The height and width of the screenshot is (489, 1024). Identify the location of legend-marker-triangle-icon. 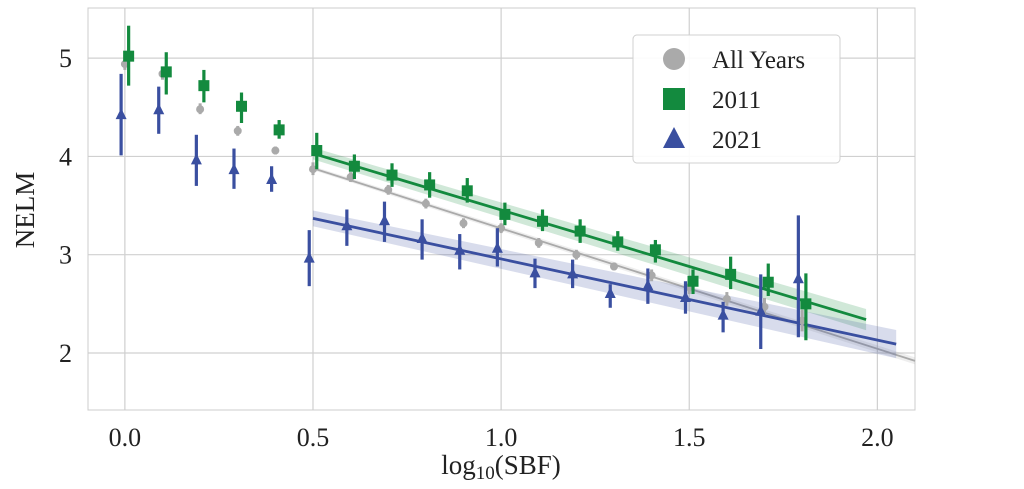
(674, 137).